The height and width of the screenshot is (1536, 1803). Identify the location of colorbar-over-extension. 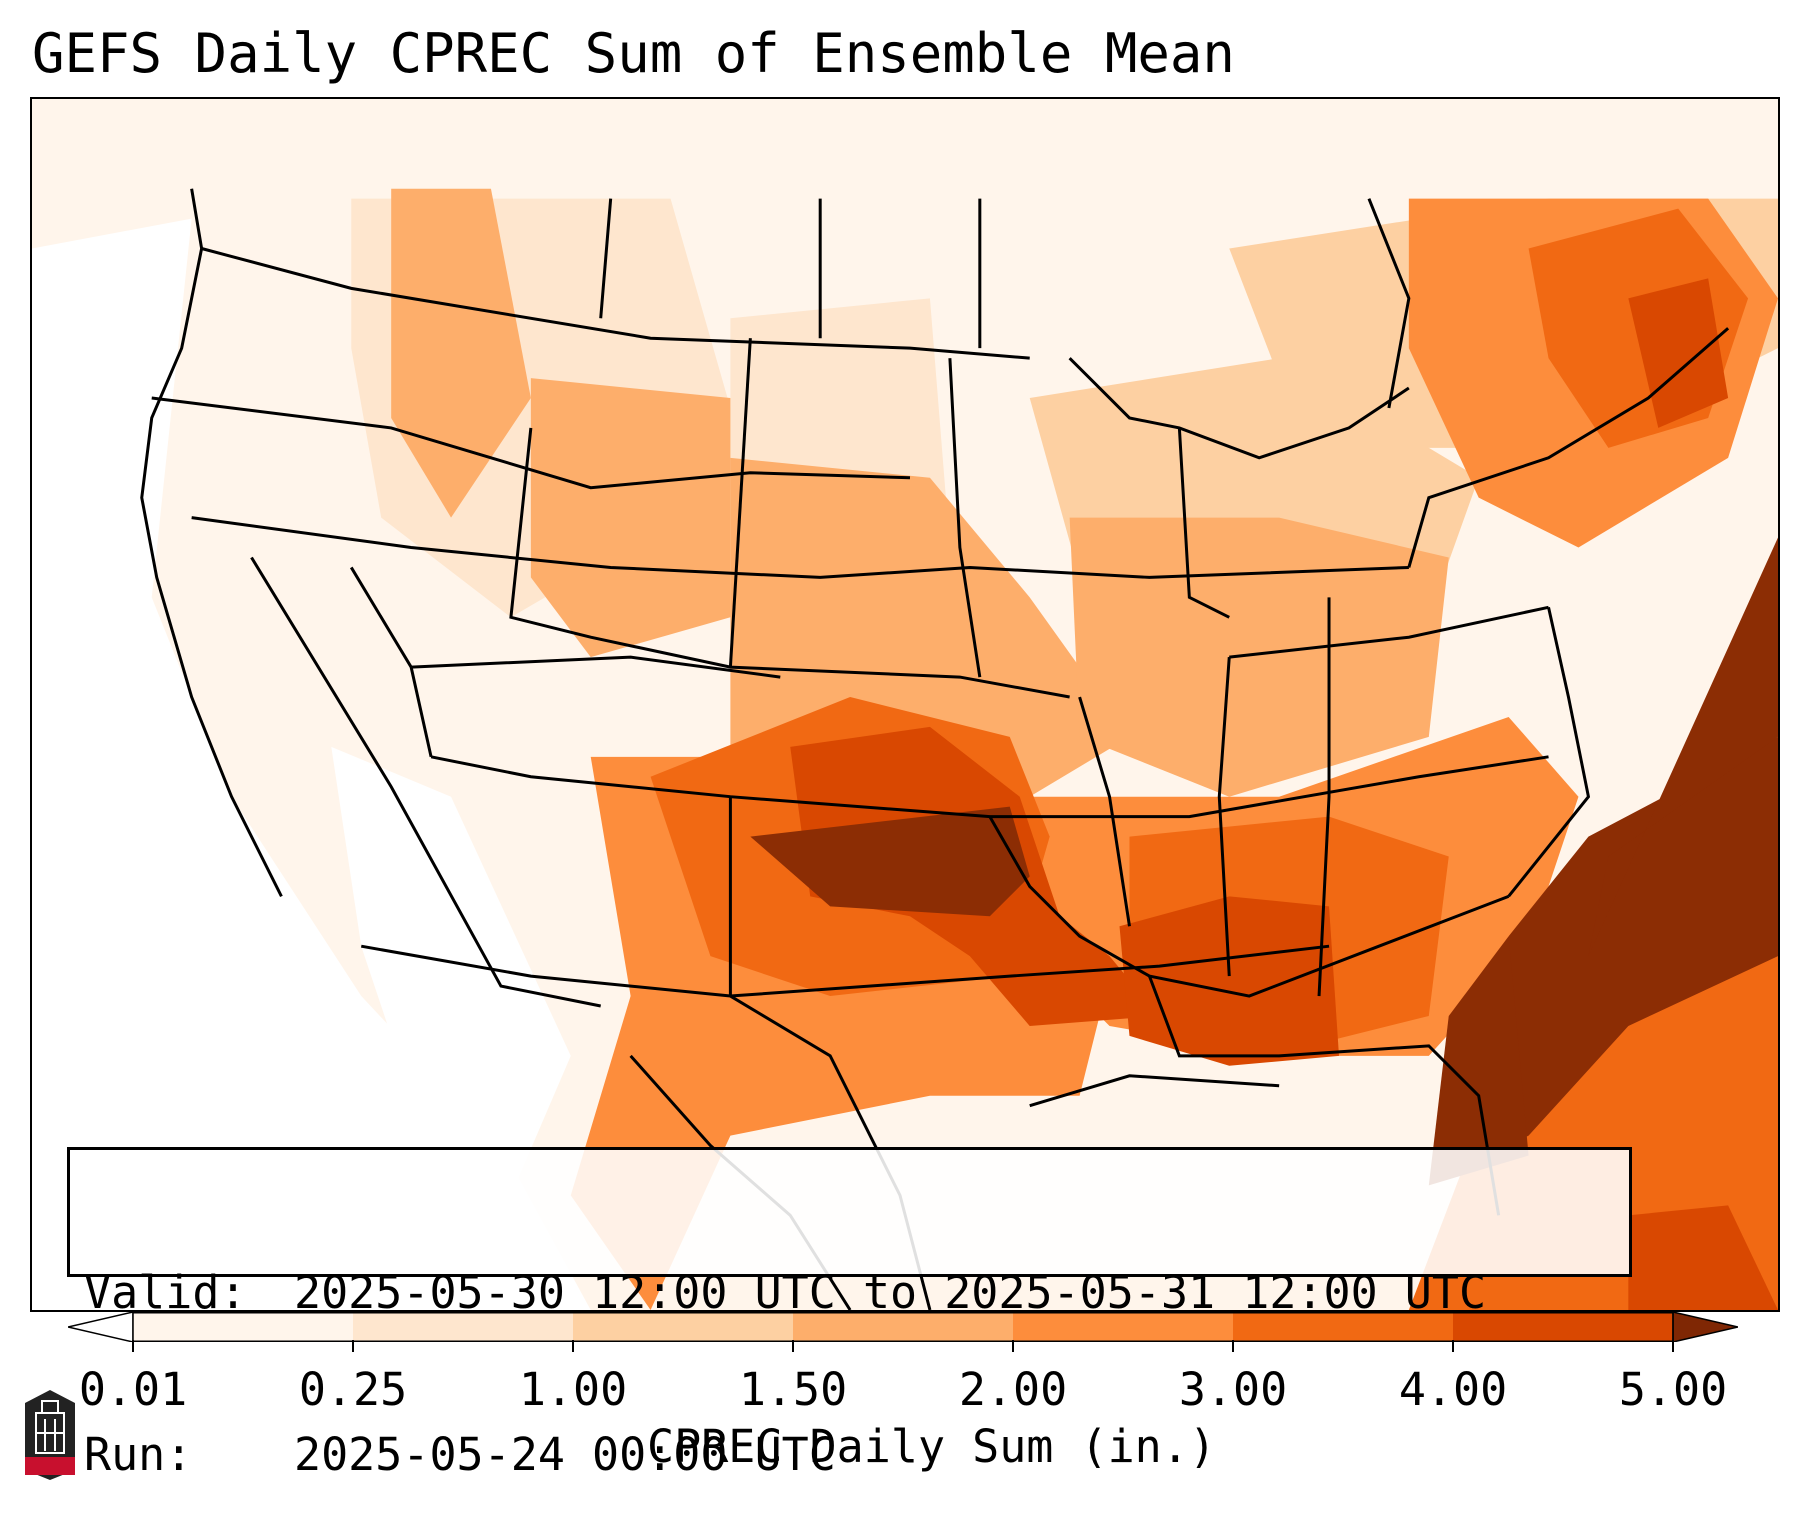
(1705, 1327).